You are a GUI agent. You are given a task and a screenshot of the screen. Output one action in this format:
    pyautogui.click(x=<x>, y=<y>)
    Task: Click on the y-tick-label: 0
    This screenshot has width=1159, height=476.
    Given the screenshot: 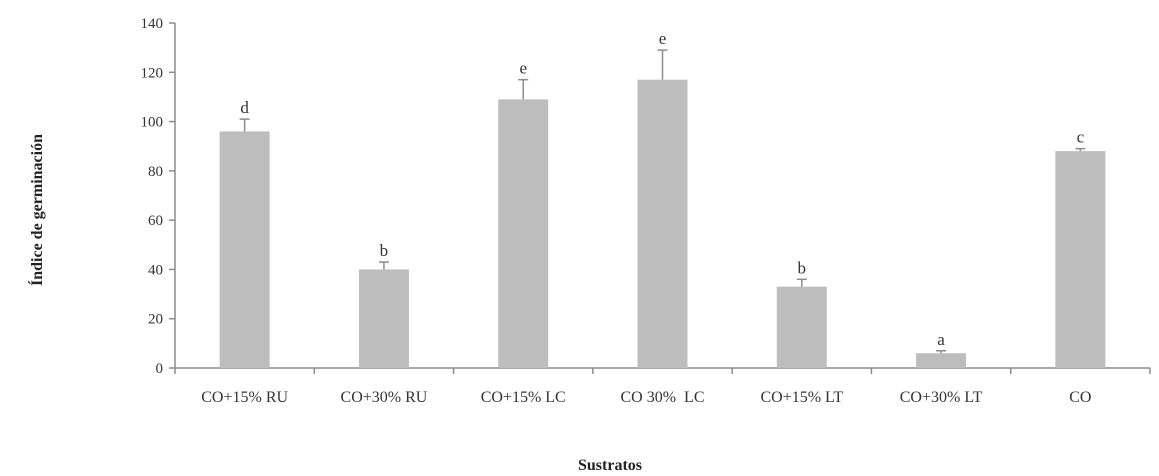 What is the action you would take?
    pyautogui.click(x=160, y=369)
    